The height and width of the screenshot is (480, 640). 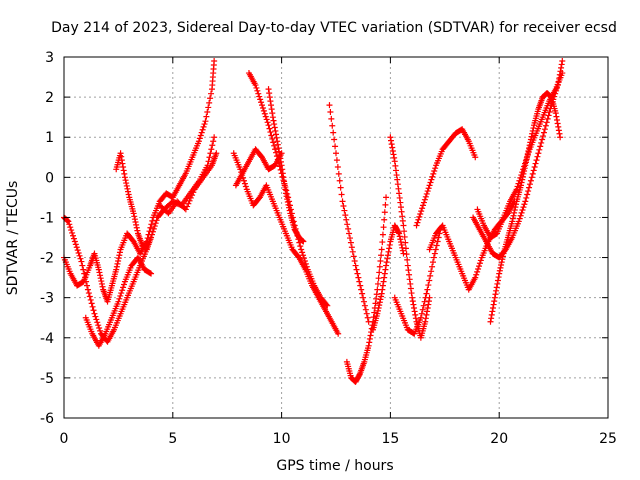 I want to click on y-tick-label: -6, so click(x=47, y=419).